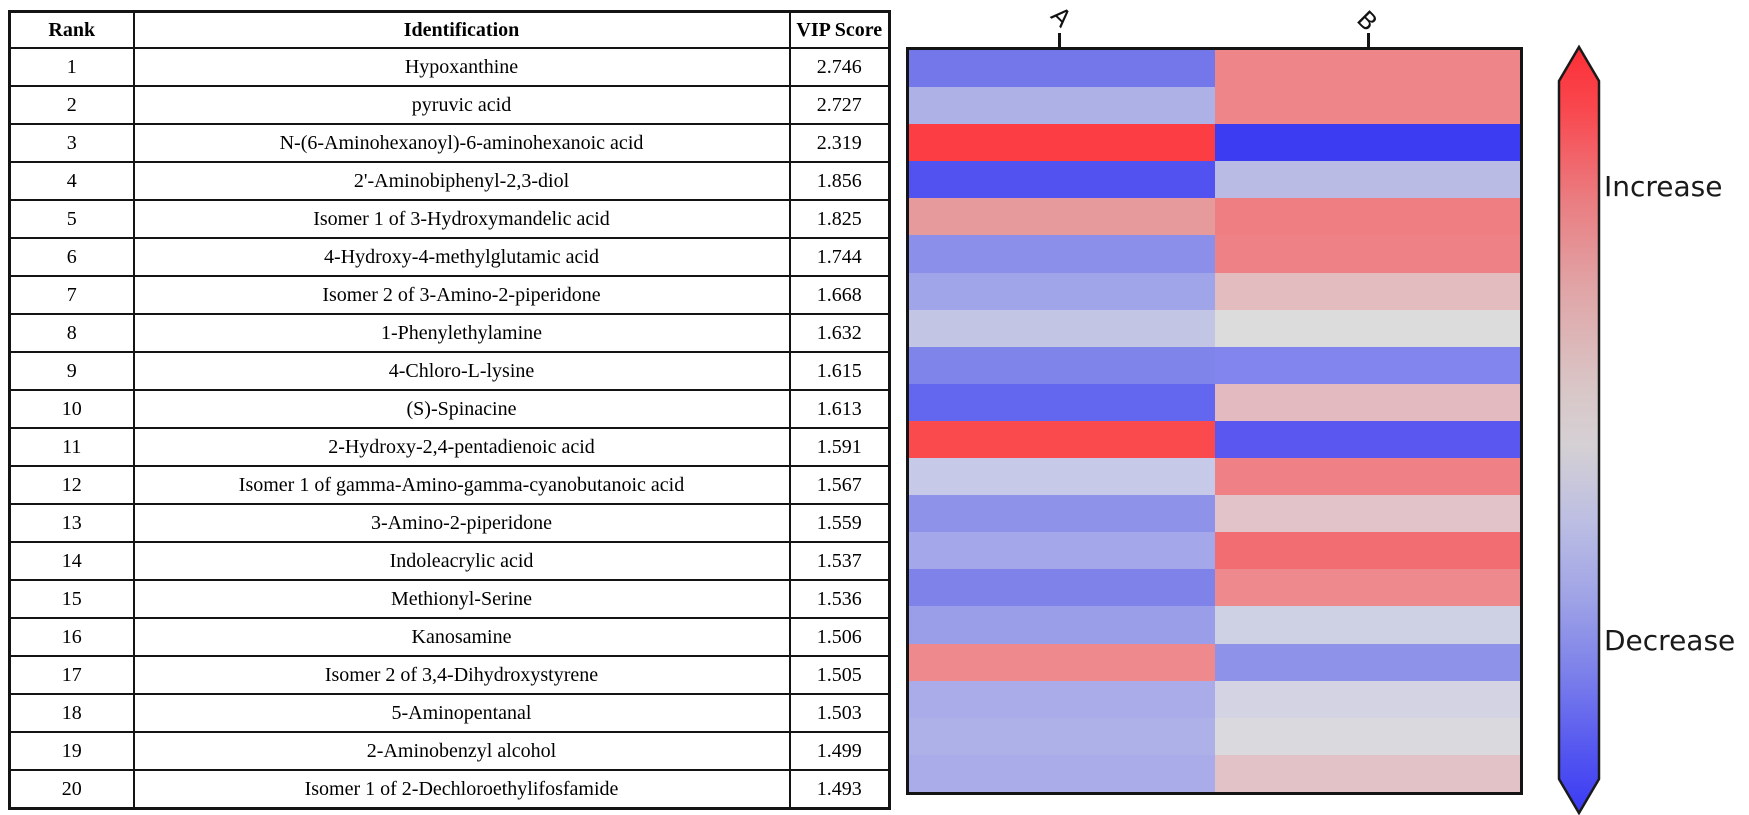 The image size is (1749, 815). What do you see at coordinates (449, 219) in the screenshot?
I see `table-row: 5 Isomer 1 of 3-Hydroxymandelic acid 1.825` at bounding box center [449, 219].